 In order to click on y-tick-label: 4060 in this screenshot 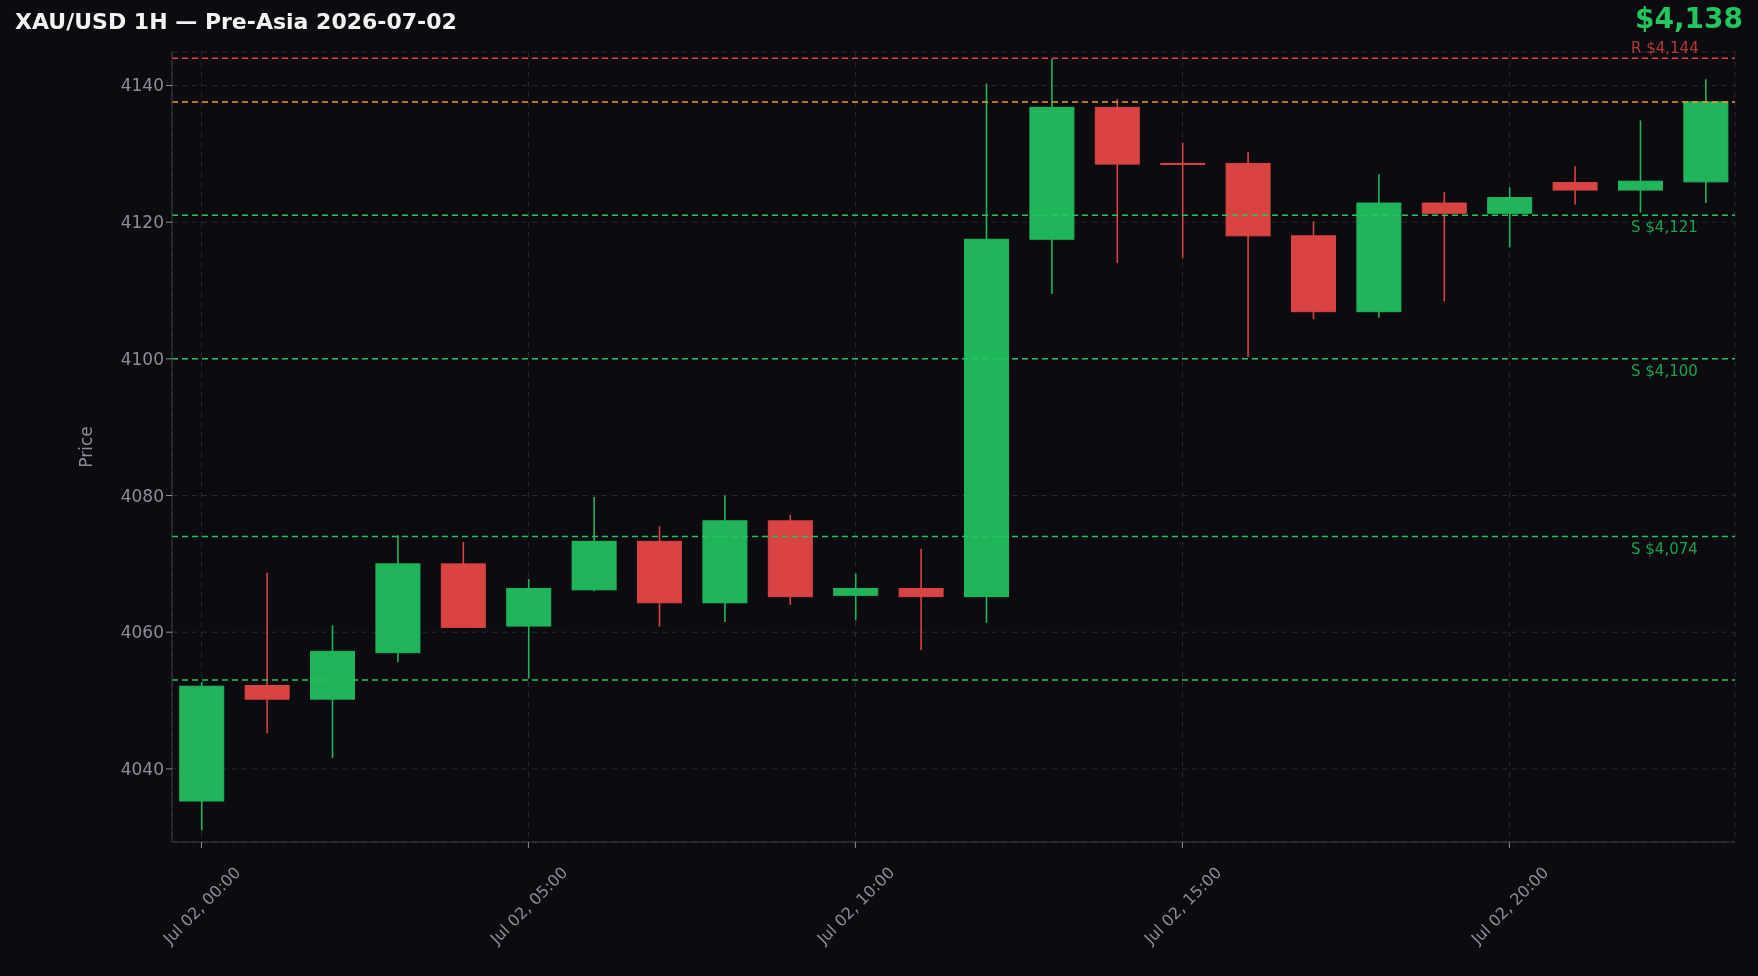, I will do `click(142, 632)`.